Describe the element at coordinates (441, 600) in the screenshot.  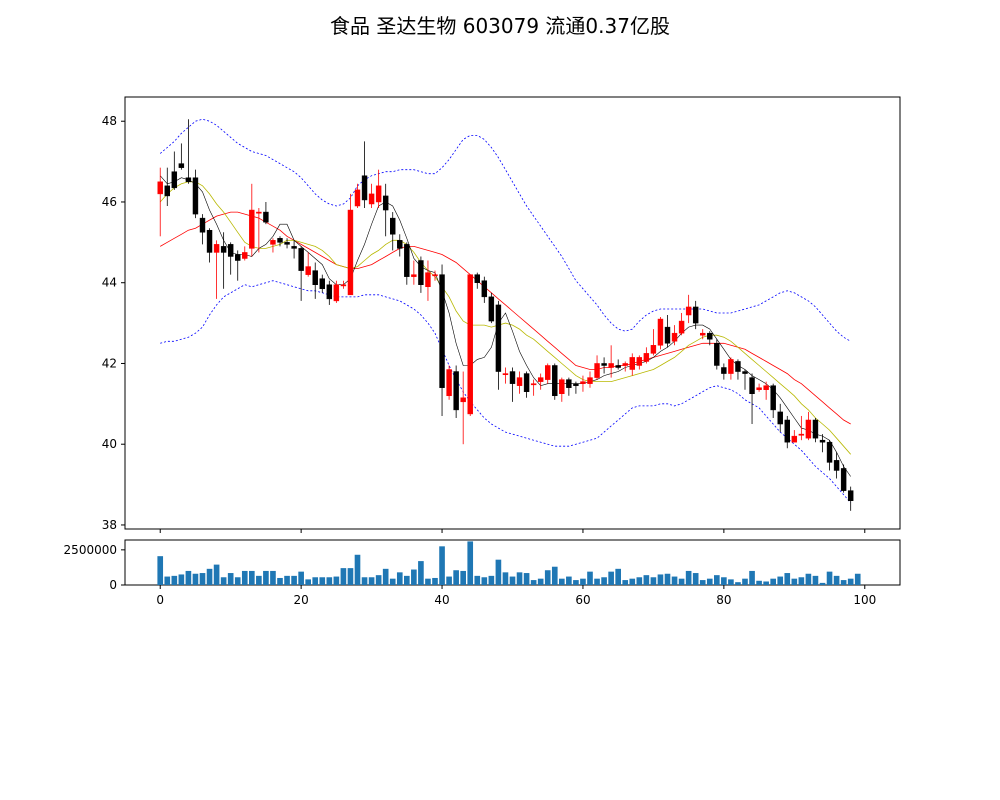
I see `x-tick-label: 40` at that location.